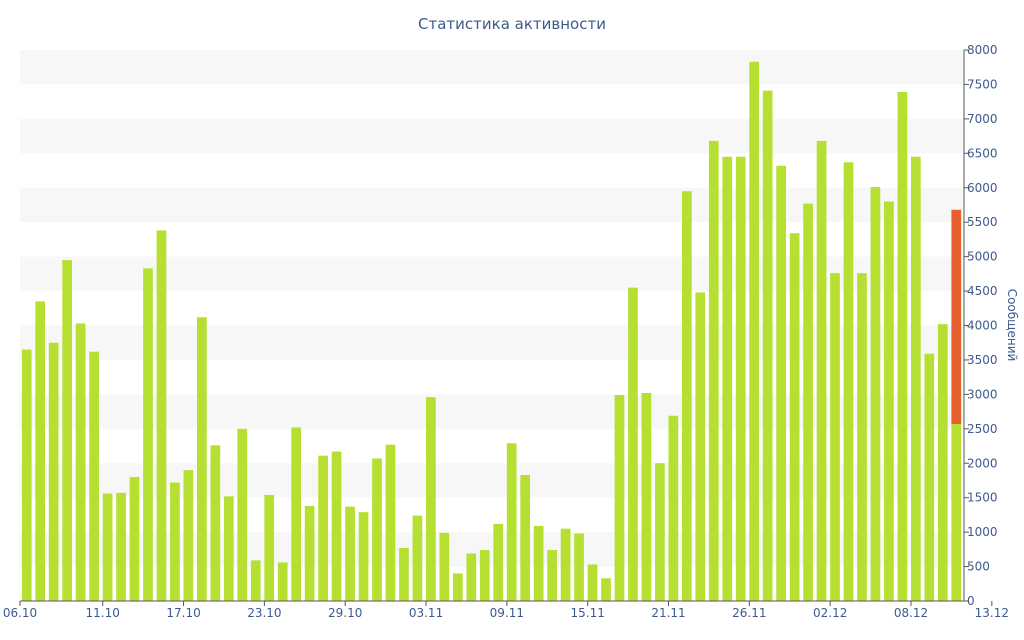 The height and width of the screenshot is (640, 1024). Describe the element at coordinates (982, 257) in the screenshot. I see `y-tick-label: 5000` at that location.